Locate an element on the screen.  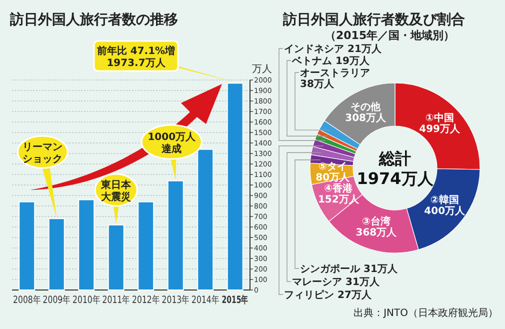
slice-label: オーストラリア is located at coordinates (335, 73).